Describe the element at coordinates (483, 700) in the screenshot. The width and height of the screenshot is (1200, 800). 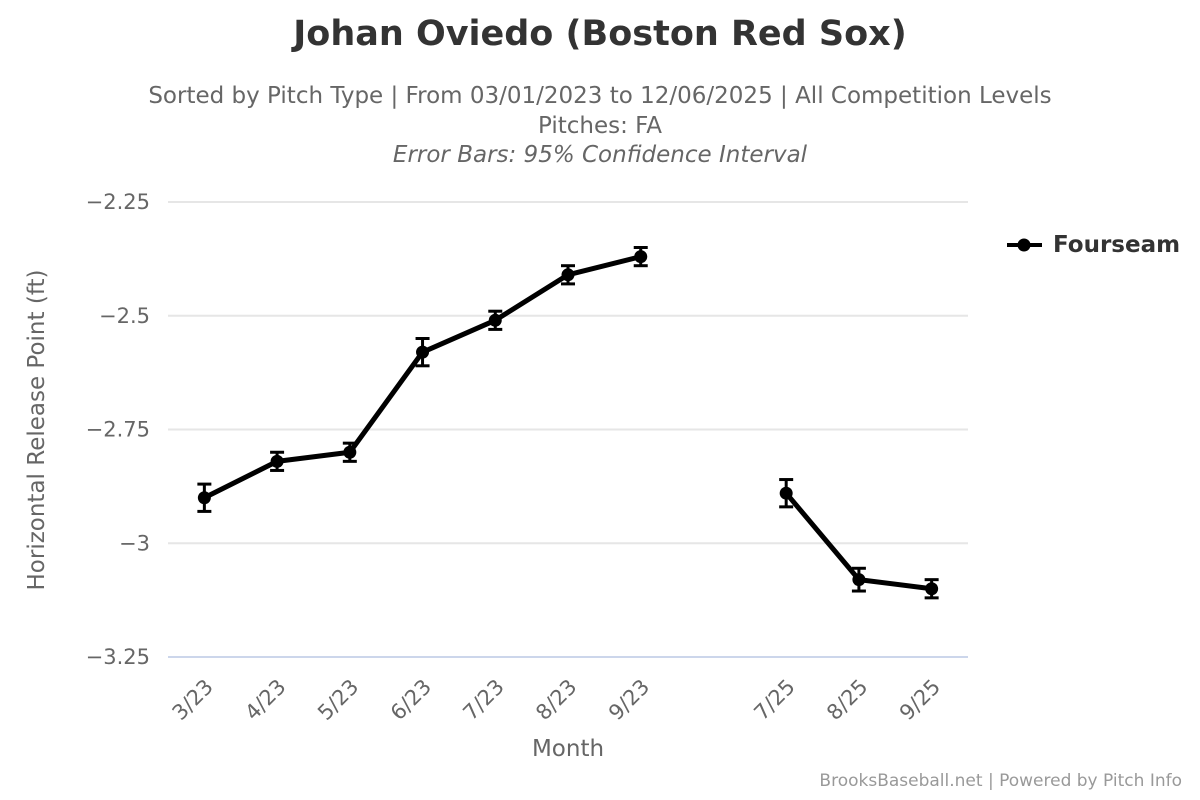
I see `x-tick-label: 7/23` at that location.